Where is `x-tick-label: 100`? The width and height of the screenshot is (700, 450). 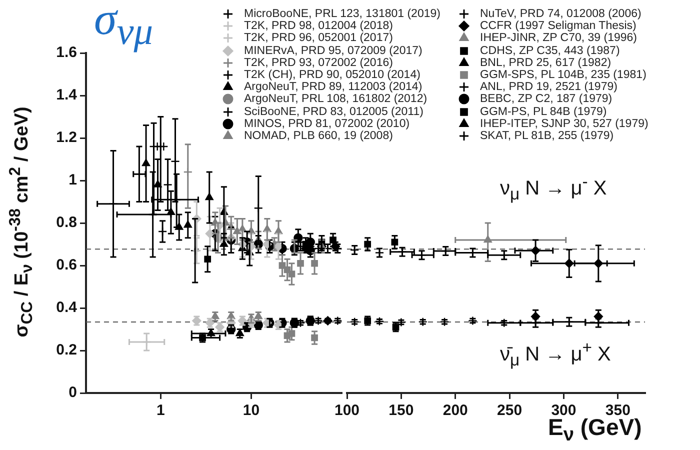 x-tick-label: 100 is located at coordinates (347, 411).